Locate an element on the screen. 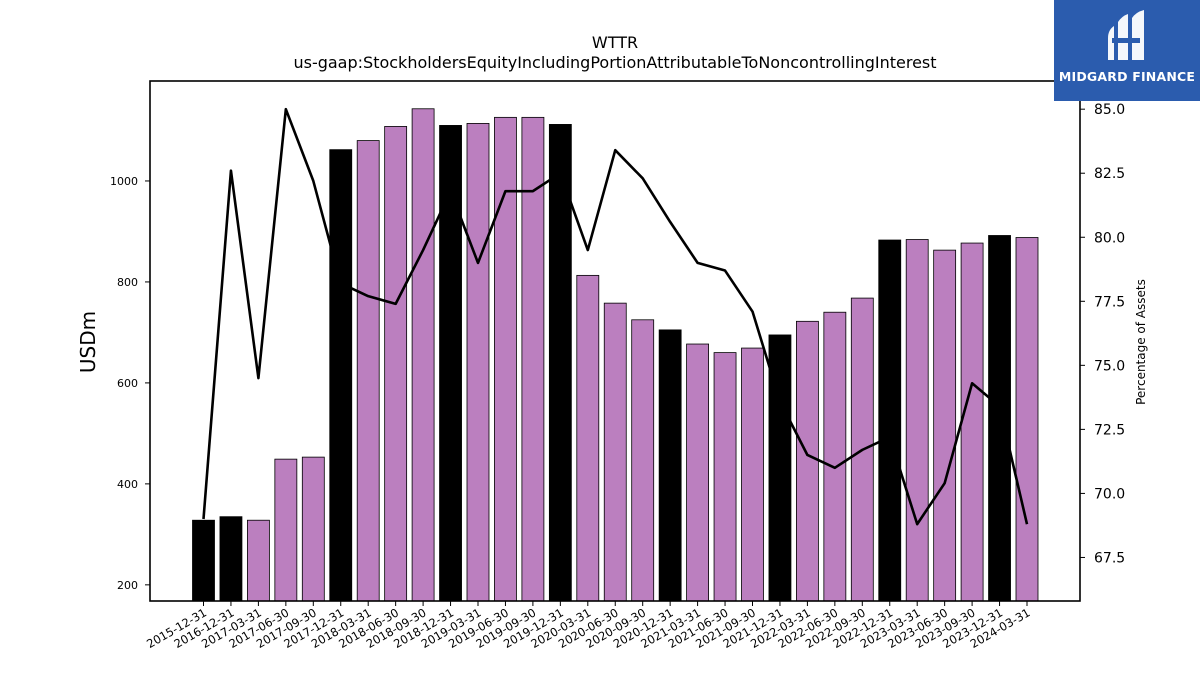 This screenshot has height=675, width=1200. y-tick-label: 600 is located at coordinates (127, 383).